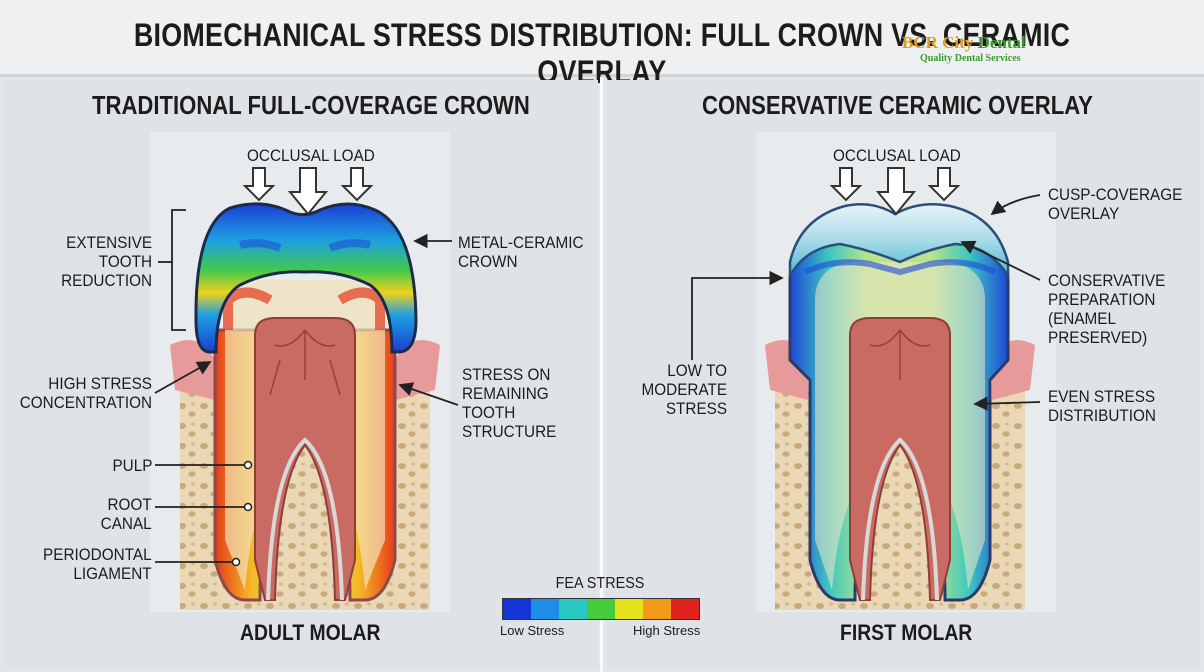 The width and height of the screenshot is (1204, 672). I want to click on left-panel-heading: TRADITIONAL FULL-COVERAGE CROWN, so click(311, 105).